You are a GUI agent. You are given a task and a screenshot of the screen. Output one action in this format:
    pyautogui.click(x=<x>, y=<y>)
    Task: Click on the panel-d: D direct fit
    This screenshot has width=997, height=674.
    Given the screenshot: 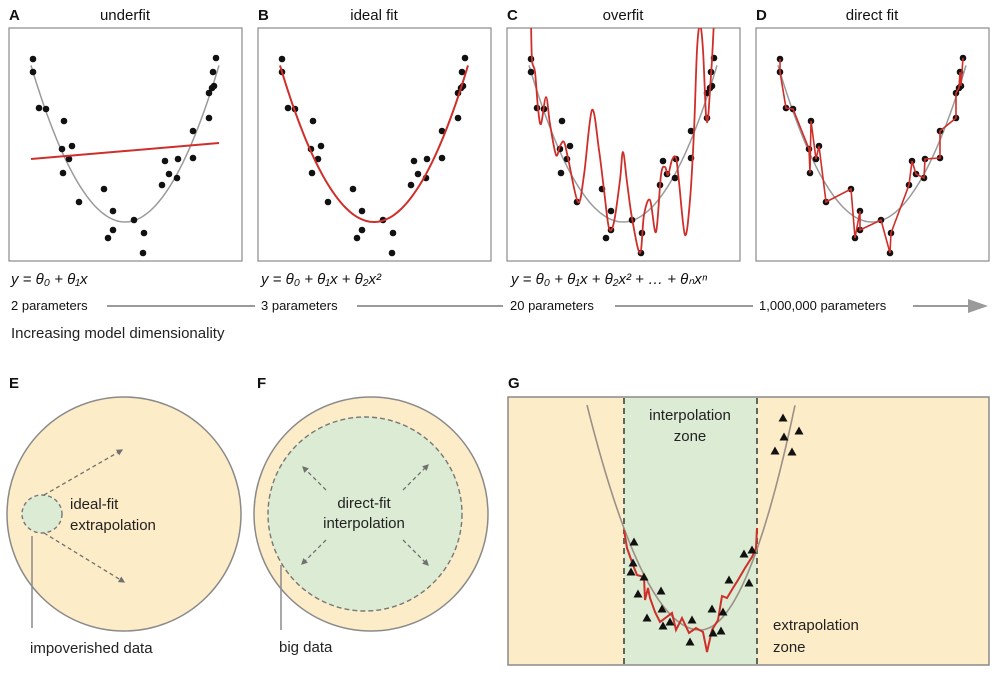 What is the action you would take?
    pyautogui.click(x=872, y=134)
    